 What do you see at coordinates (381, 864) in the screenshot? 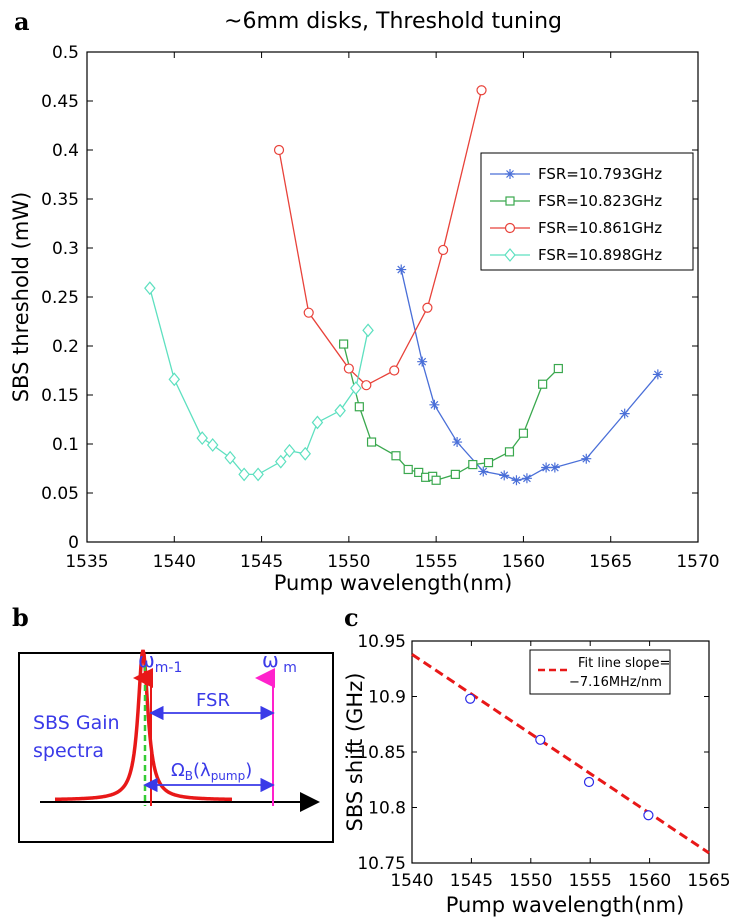
I see `chart-c-ytick-label: 10.75` at bounding box center [381, 864].